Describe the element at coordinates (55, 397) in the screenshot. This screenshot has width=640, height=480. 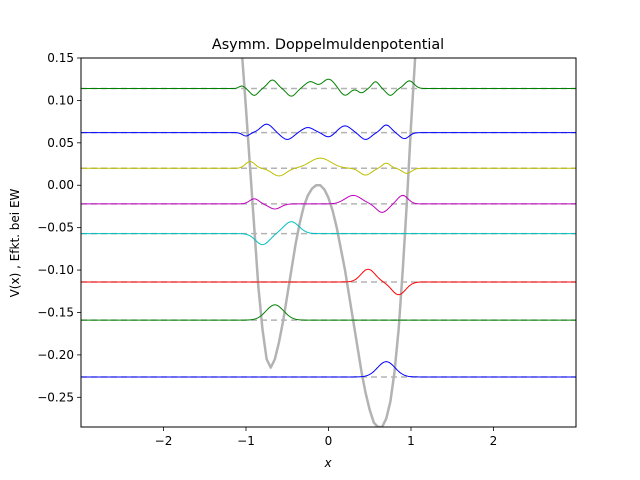
I see `y-tick-label: −0.25` at that location.